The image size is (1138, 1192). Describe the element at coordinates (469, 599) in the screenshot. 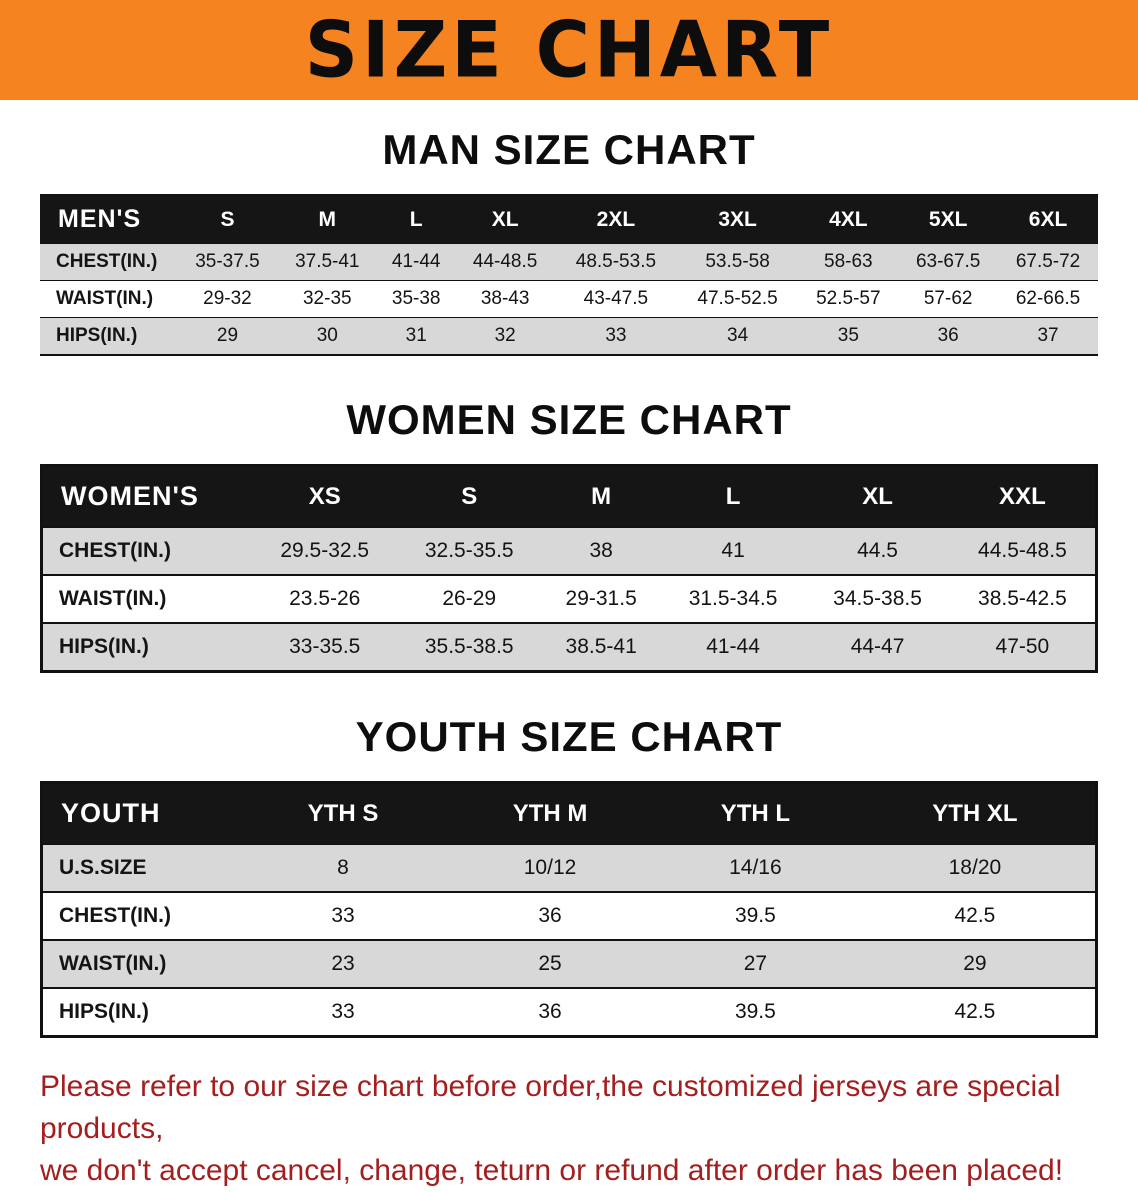

I see `table-cell: 26-29` at that location.